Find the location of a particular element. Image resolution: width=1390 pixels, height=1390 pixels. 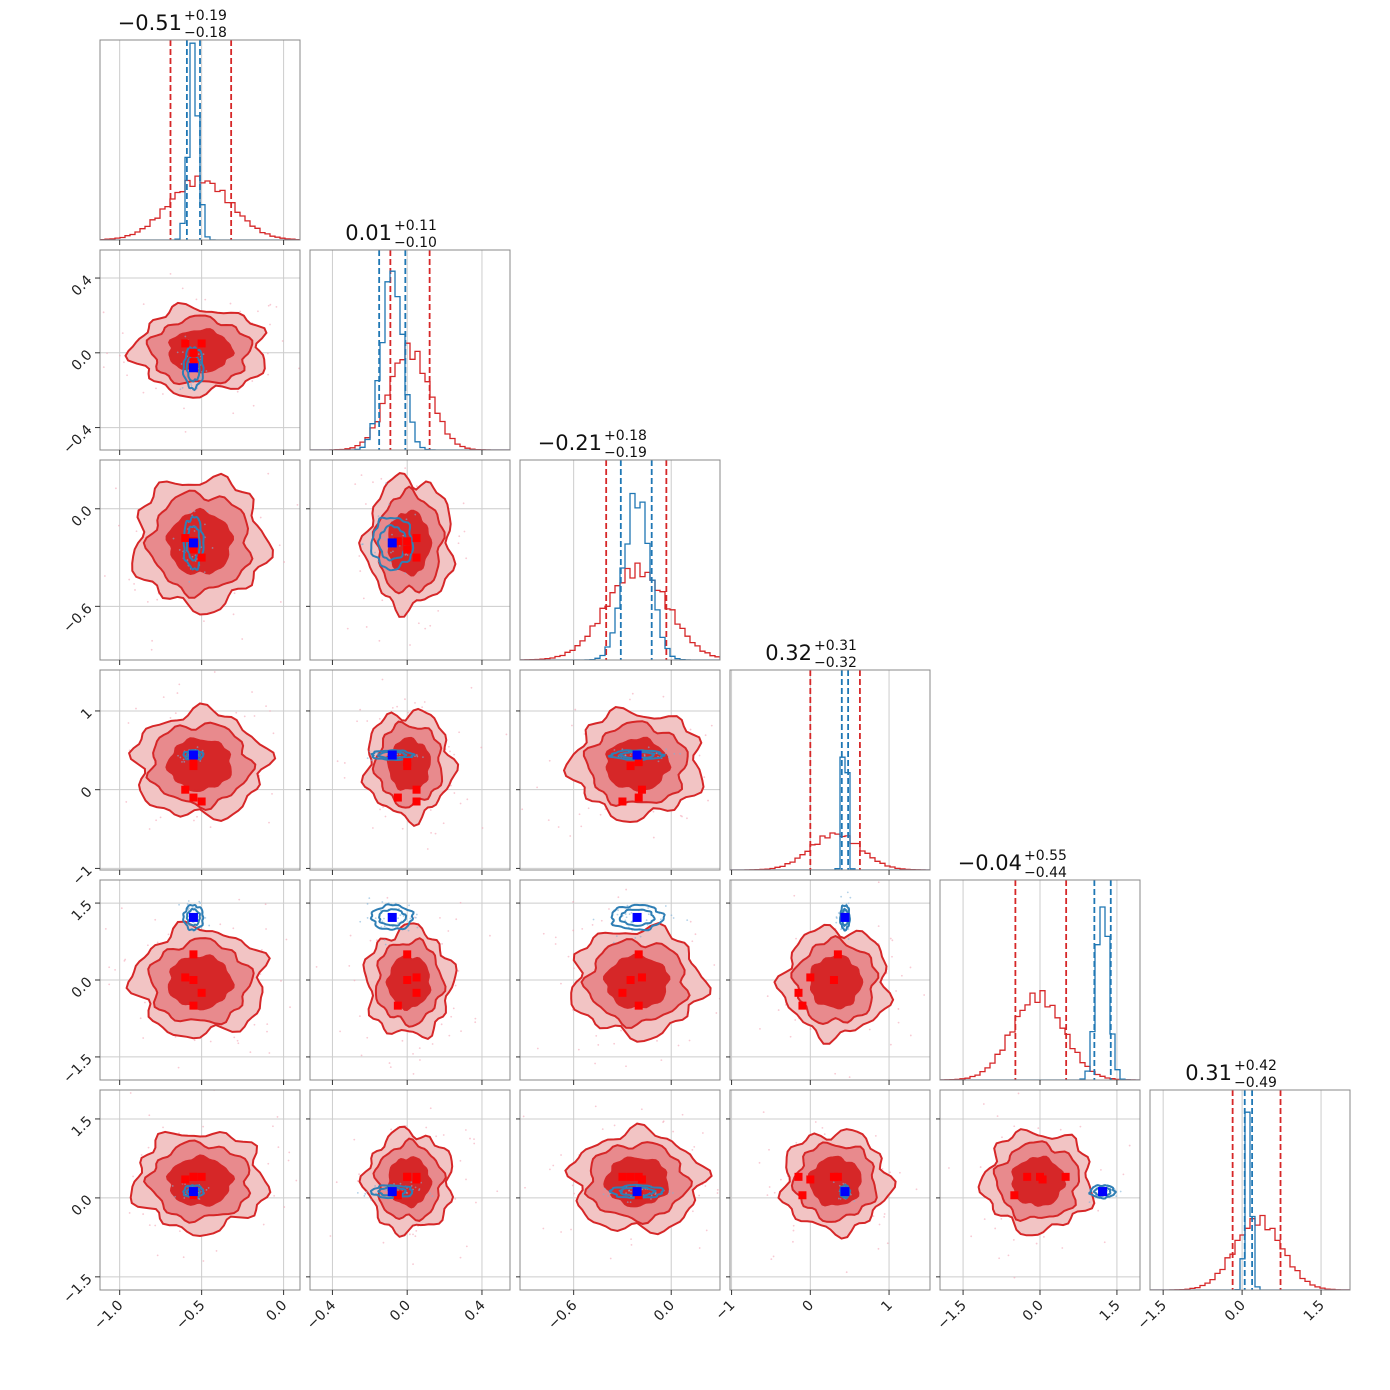

panel-frame is located at coordinates (1250, 1190).